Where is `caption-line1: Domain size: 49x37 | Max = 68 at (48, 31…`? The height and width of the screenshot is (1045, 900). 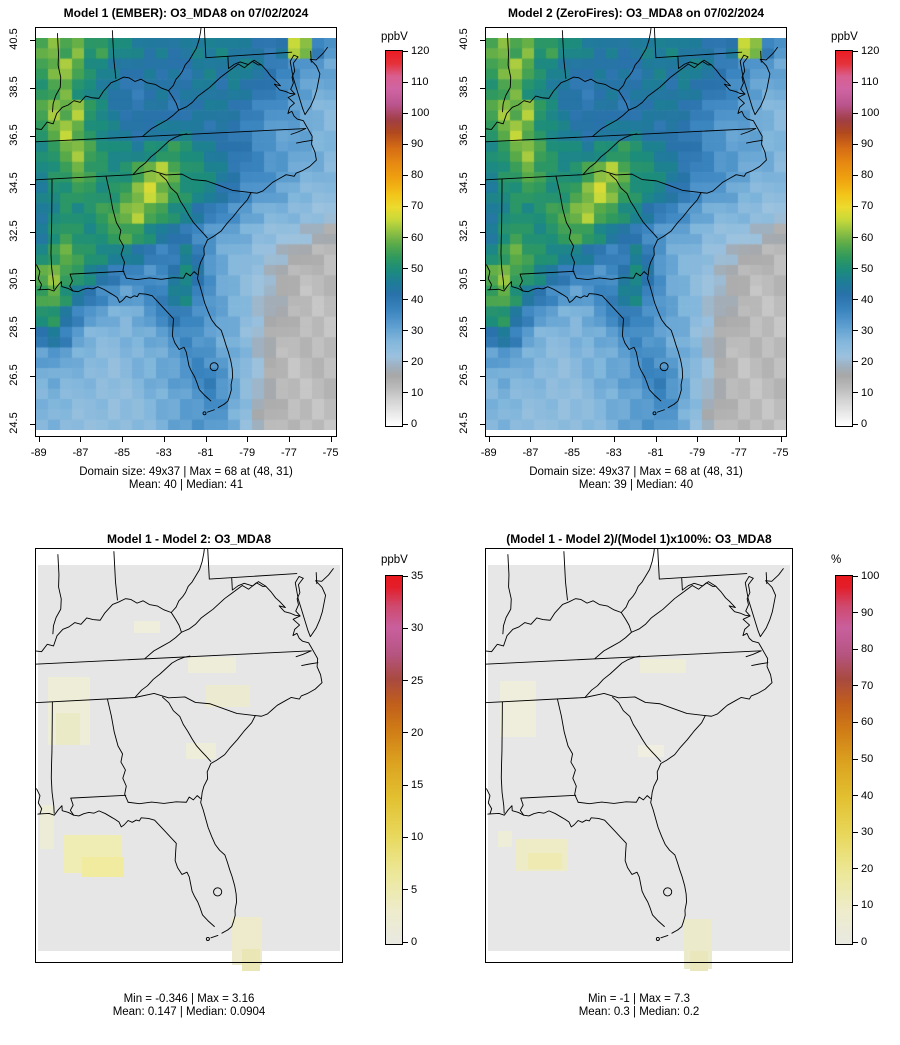
caption-line1: Domain size: 49x37 | Max = 68 at (48, 31… is located at coordinates (186, 472).